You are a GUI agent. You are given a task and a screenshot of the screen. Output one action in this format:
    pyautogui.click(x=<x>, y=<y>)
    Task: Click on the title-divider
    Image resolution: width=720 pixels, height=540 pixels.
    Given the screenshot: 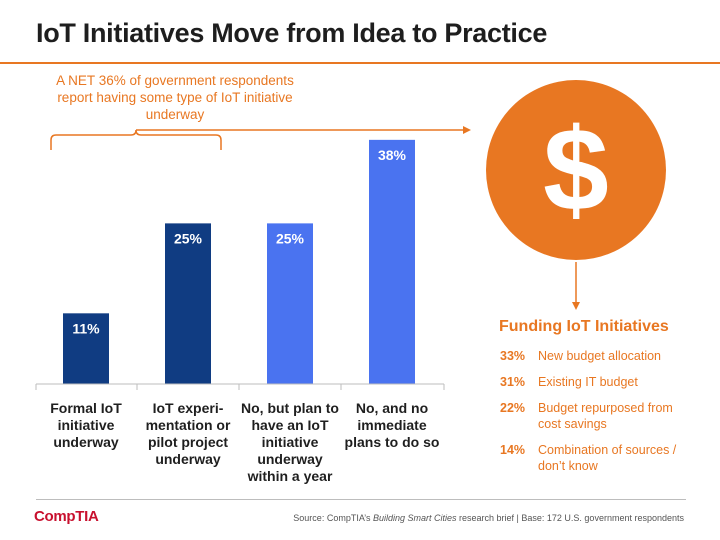 What is the action you would take?
    pyautogui.click(x=360, y=63)
    